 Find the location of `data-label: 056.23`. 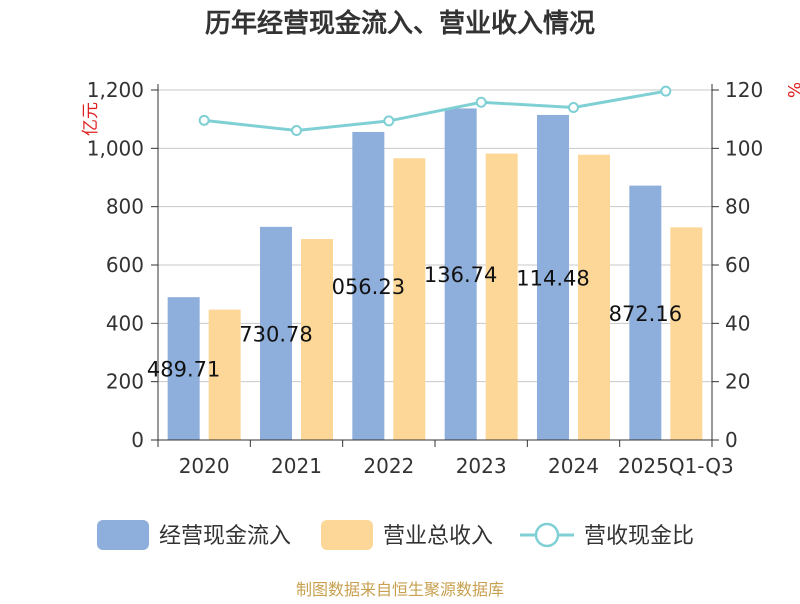

data-label: 056.23 is located at coordinates (368, 287).